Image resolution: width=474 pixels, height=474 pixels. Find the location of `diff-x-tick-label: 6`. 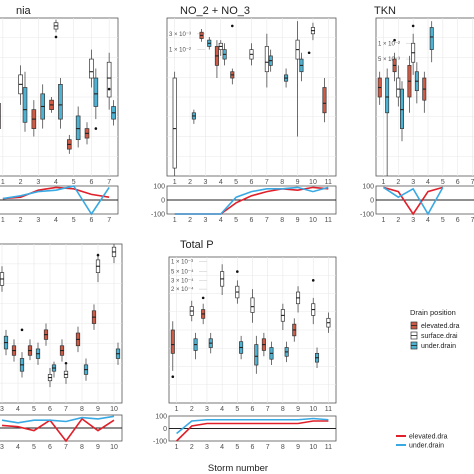

diff-x-tick-label: 6 is located at coordinates (458, 220).